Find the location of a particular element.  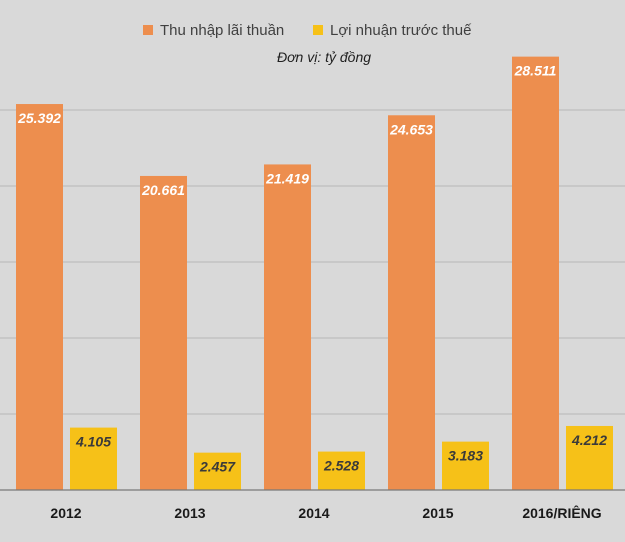

legend-label-profit-before-tax: Lợi nhuận trước thuế is located at coordinates (401, 30).